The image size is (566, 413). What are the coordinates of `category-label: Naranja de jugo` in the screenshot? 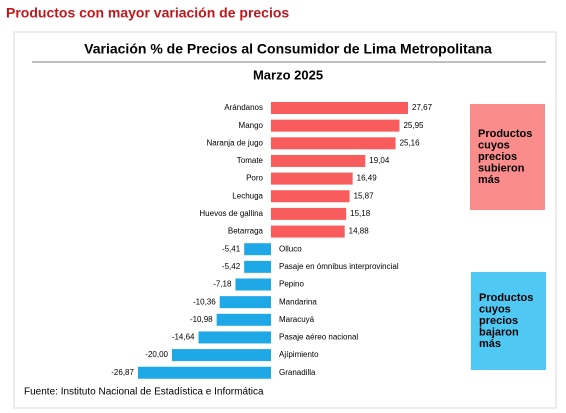 It's located at (235, 142).